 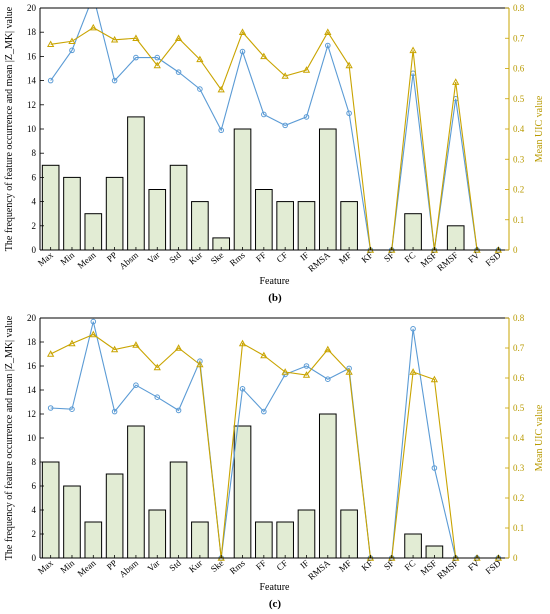 I want to click on uic-point-mean, so click(x=93, y=334).